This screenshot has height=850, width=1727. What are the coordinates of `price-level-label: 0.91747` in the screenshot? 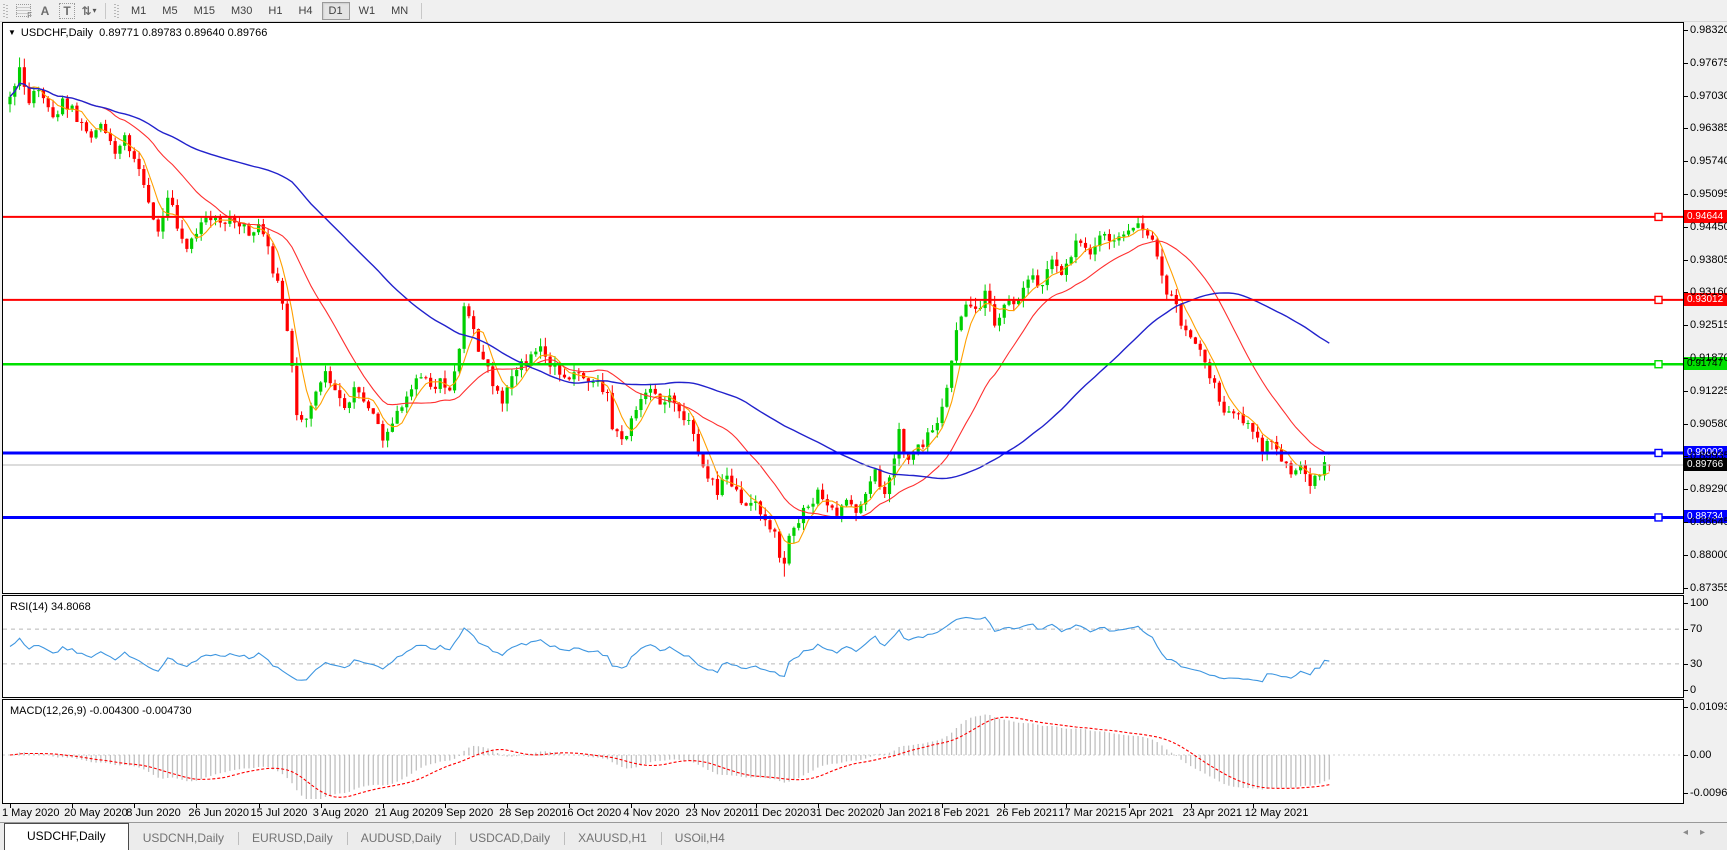 It's located at (1705, 364).